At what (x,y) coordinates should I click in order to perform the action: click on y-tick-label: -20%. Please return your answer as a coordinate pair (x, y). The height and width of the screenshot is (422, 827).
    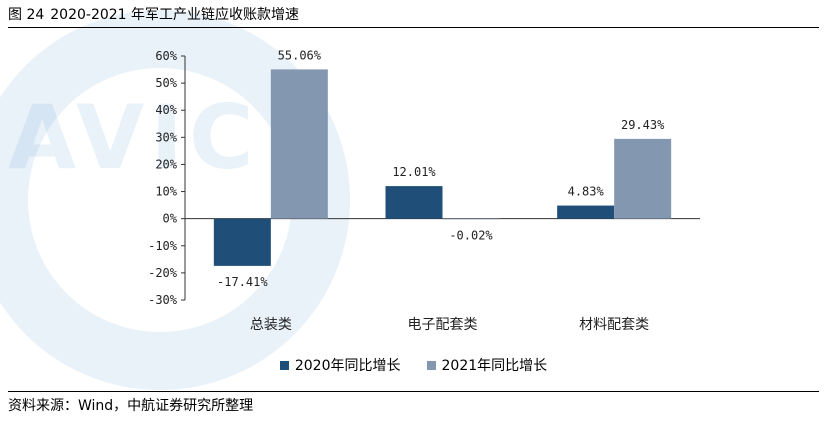
    Looking at the image, I should click on (163, 273).